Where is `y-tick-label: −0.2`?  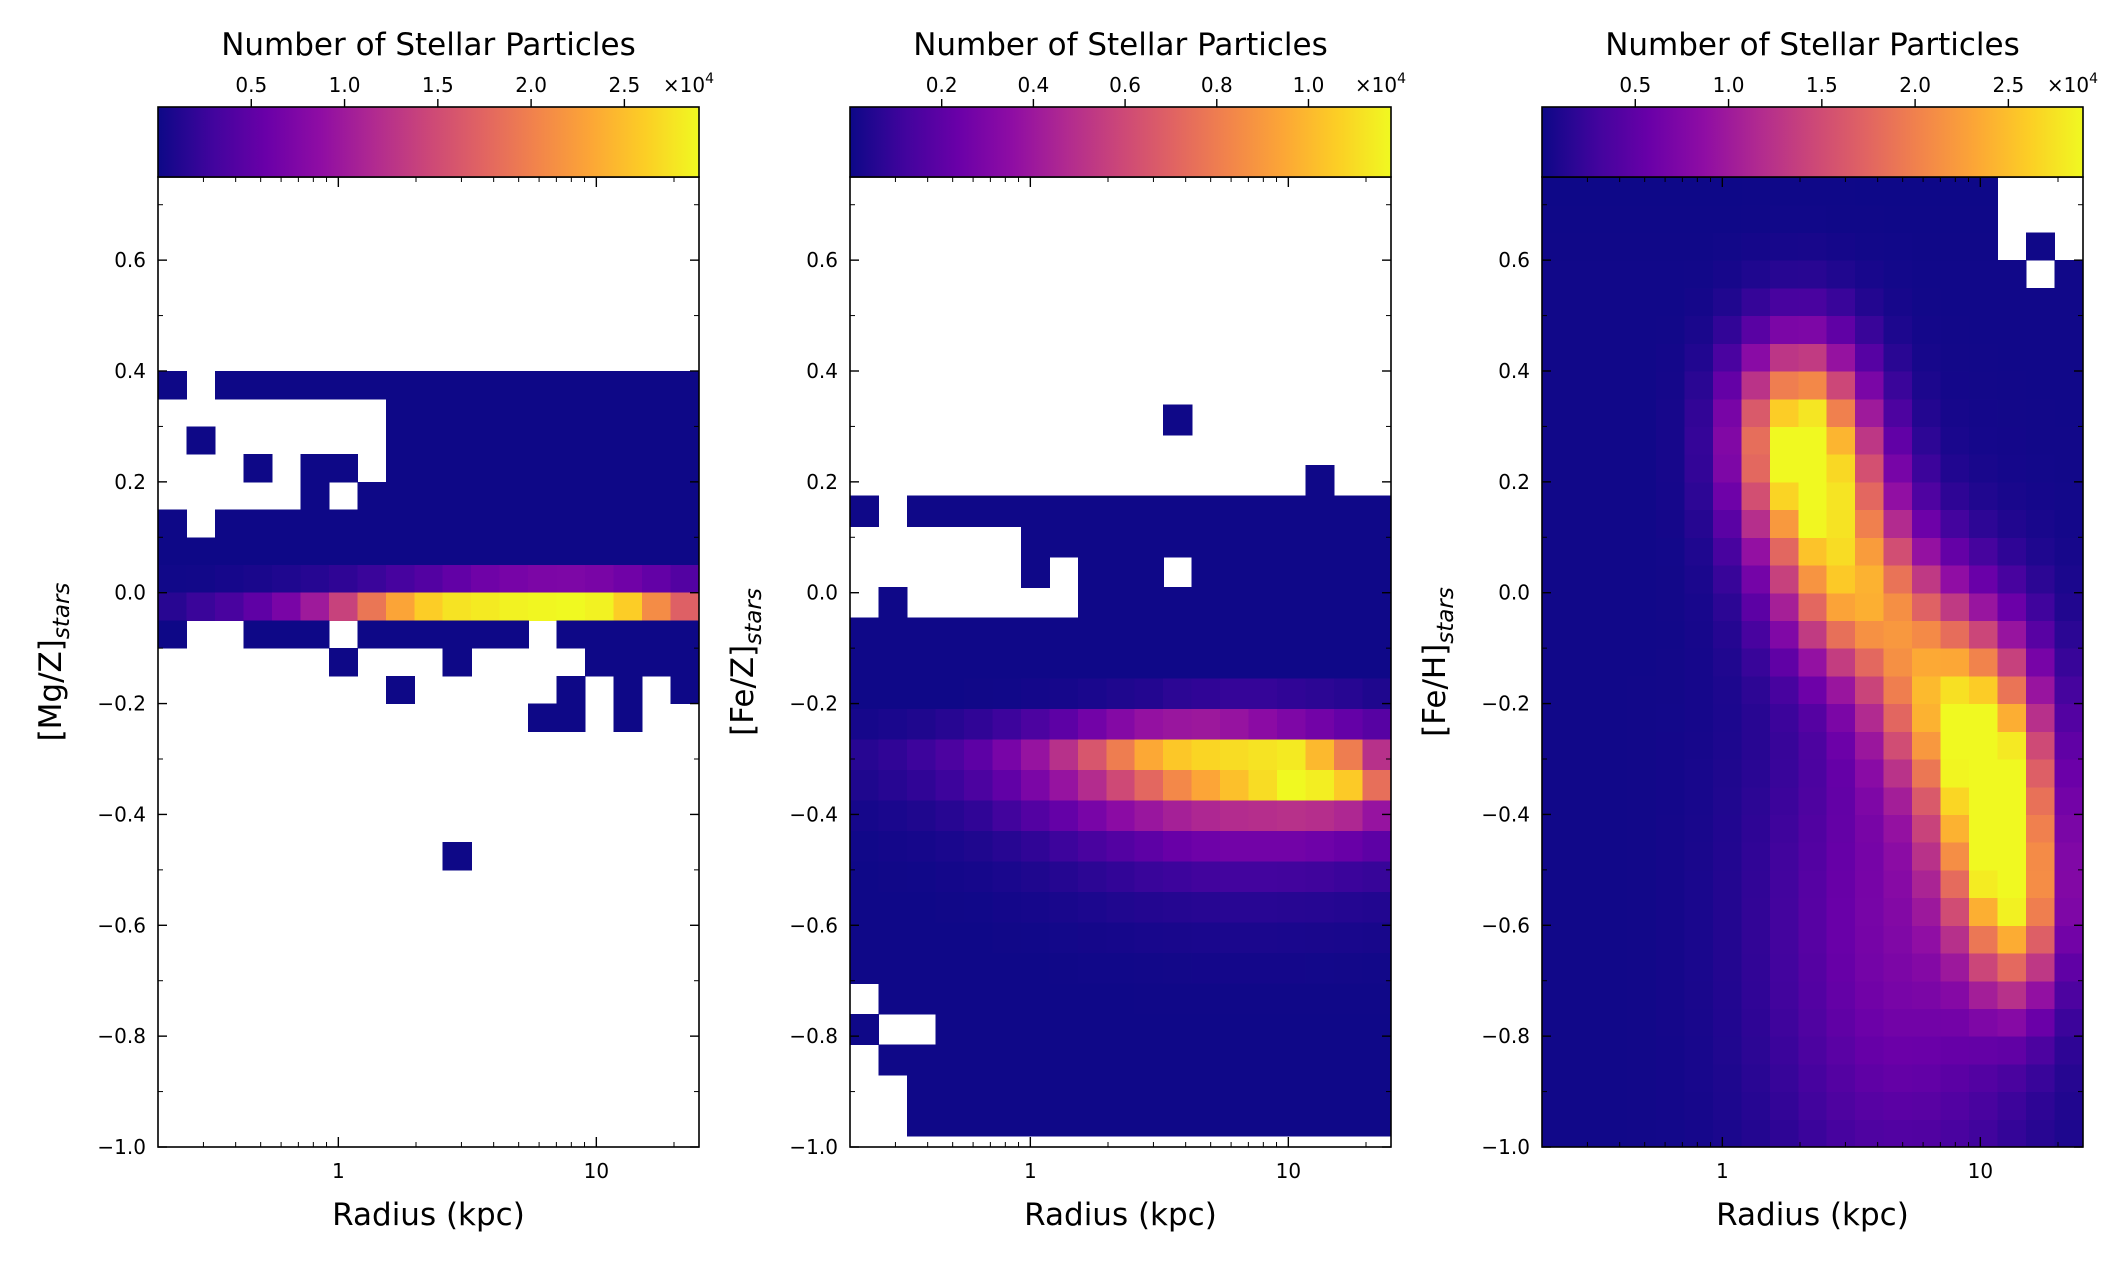 y-tick-label: −0.2 is located at coordinates (1505, 704).